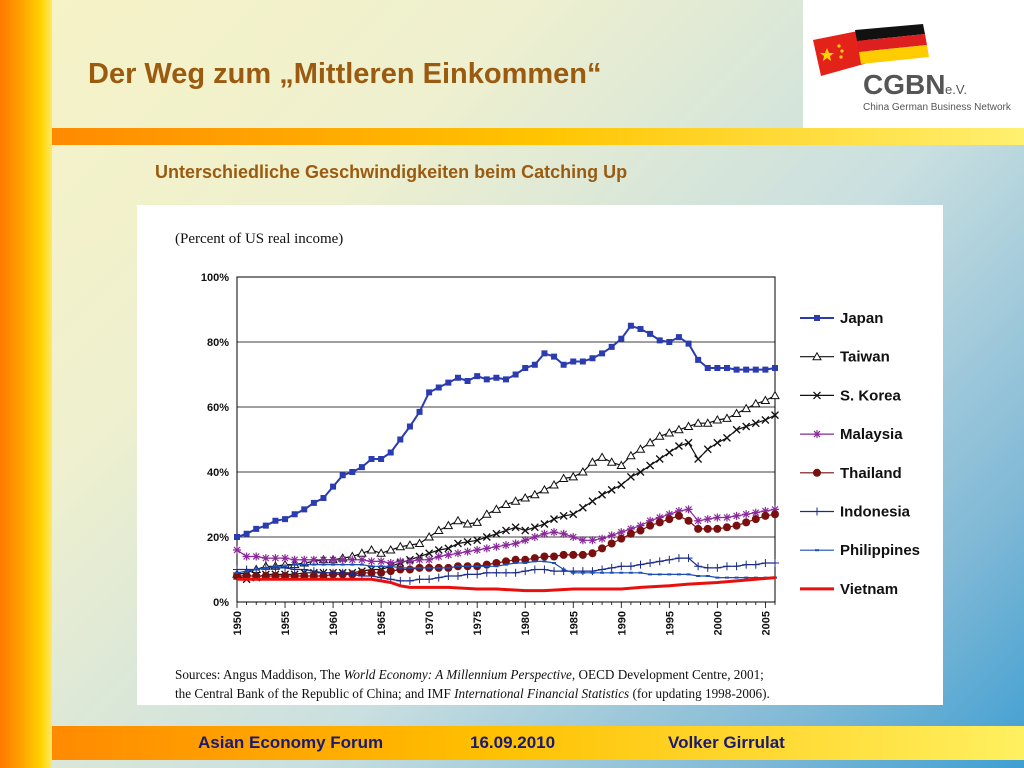 This screenshot has width=1024, height=768. What do you see at coordinates (817, 356) in the screenshot?
I see `legend-marker` at bounding box center [817, 356].